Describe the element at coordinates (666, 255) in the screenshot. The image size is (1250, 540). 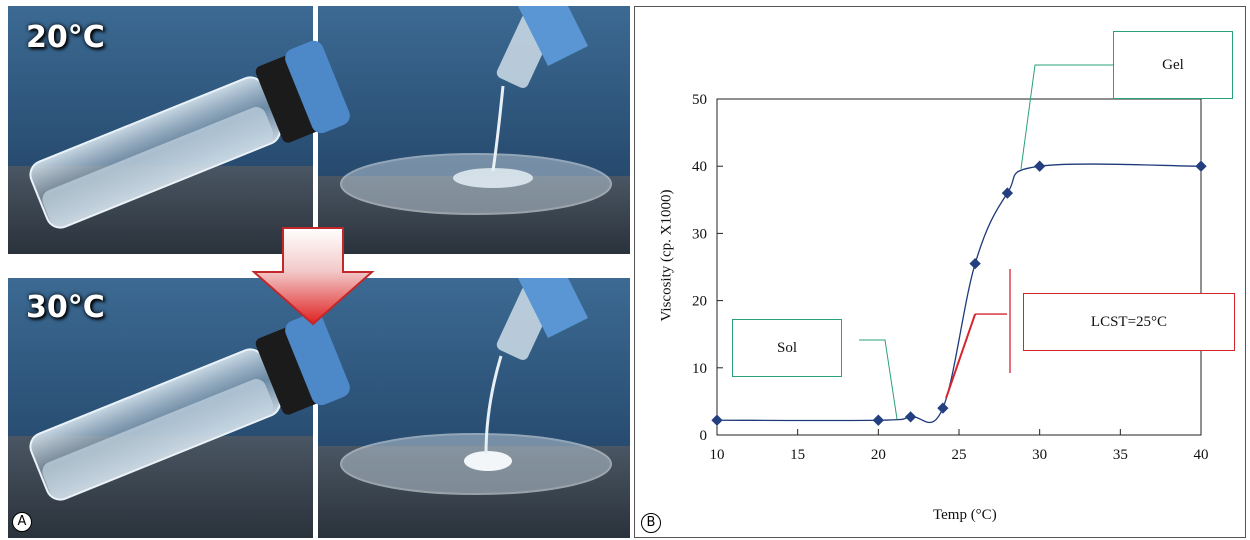
I see `y-axis-title: Viscosity (cp. X1000)` at that location.